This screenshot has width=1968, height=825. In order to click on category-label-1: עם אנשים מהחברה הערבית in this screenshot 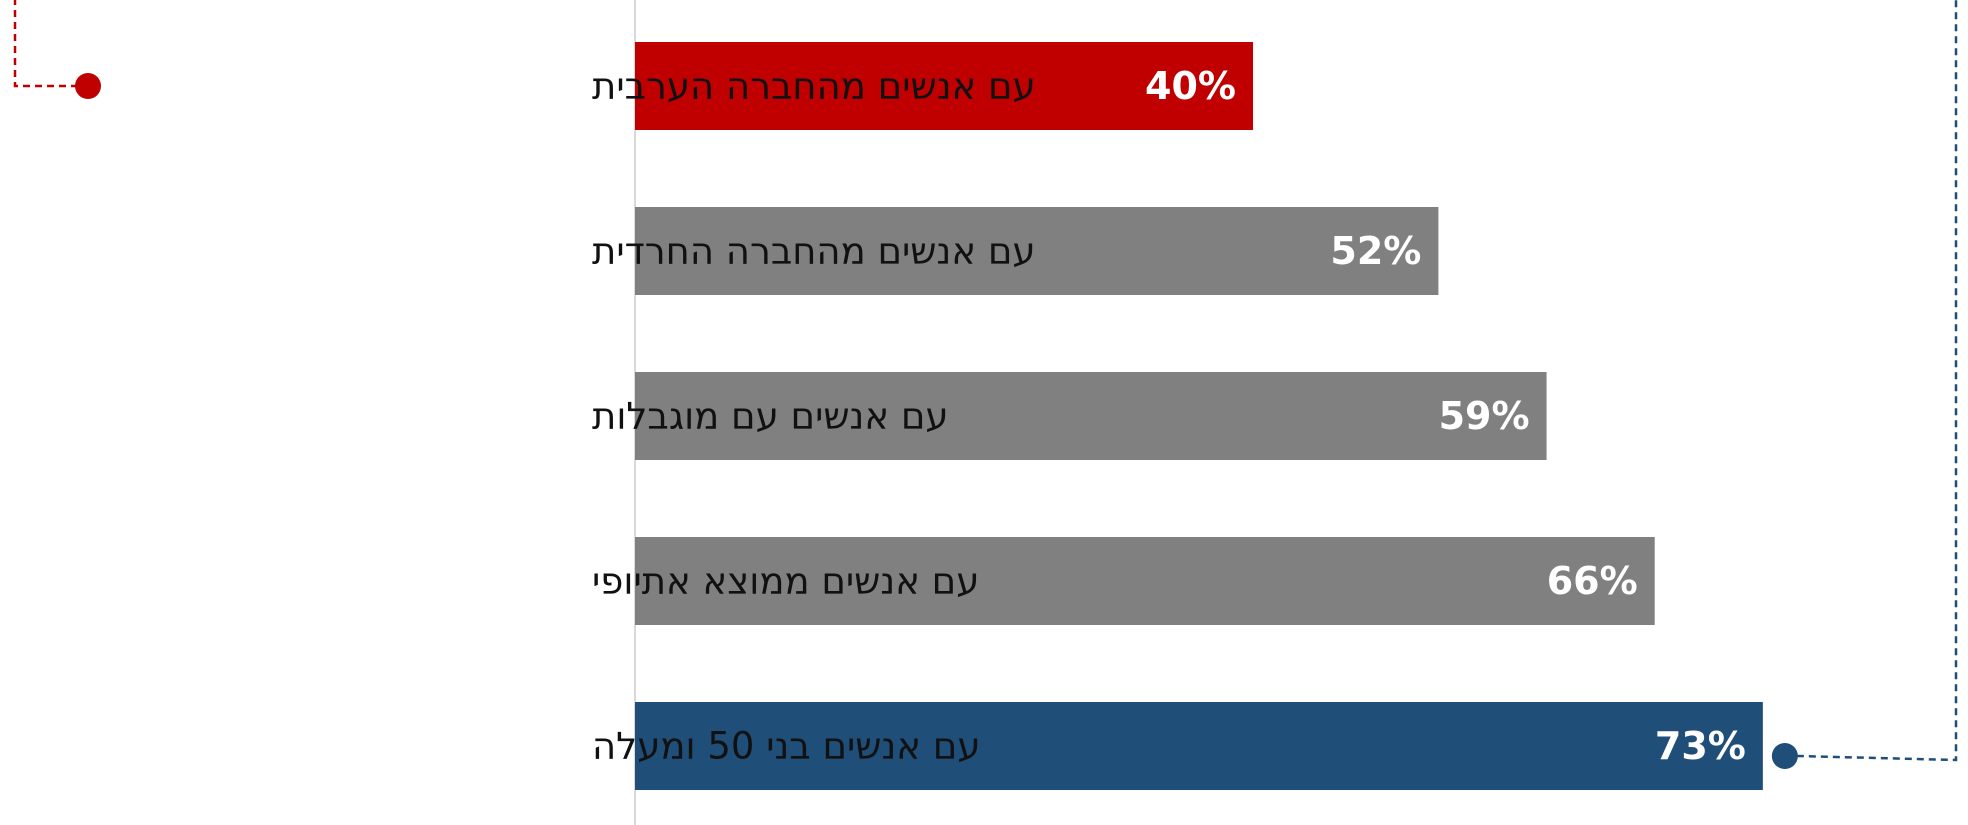, I will do `click(814, 86)`.